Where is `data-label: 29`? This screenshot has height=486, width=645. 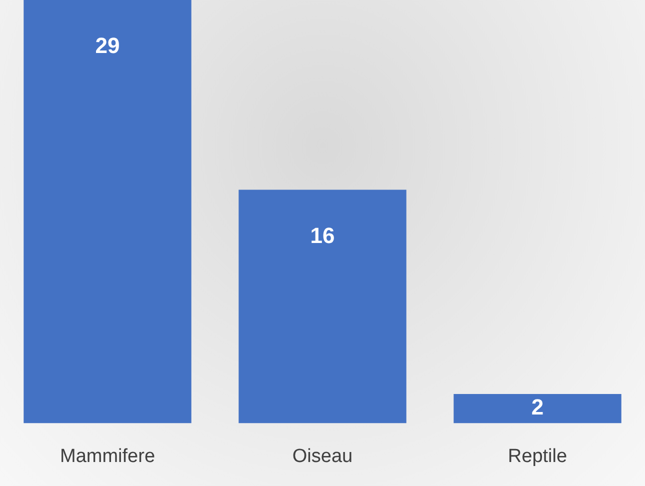 data-label: 29 is located at coordinates (107, 45).